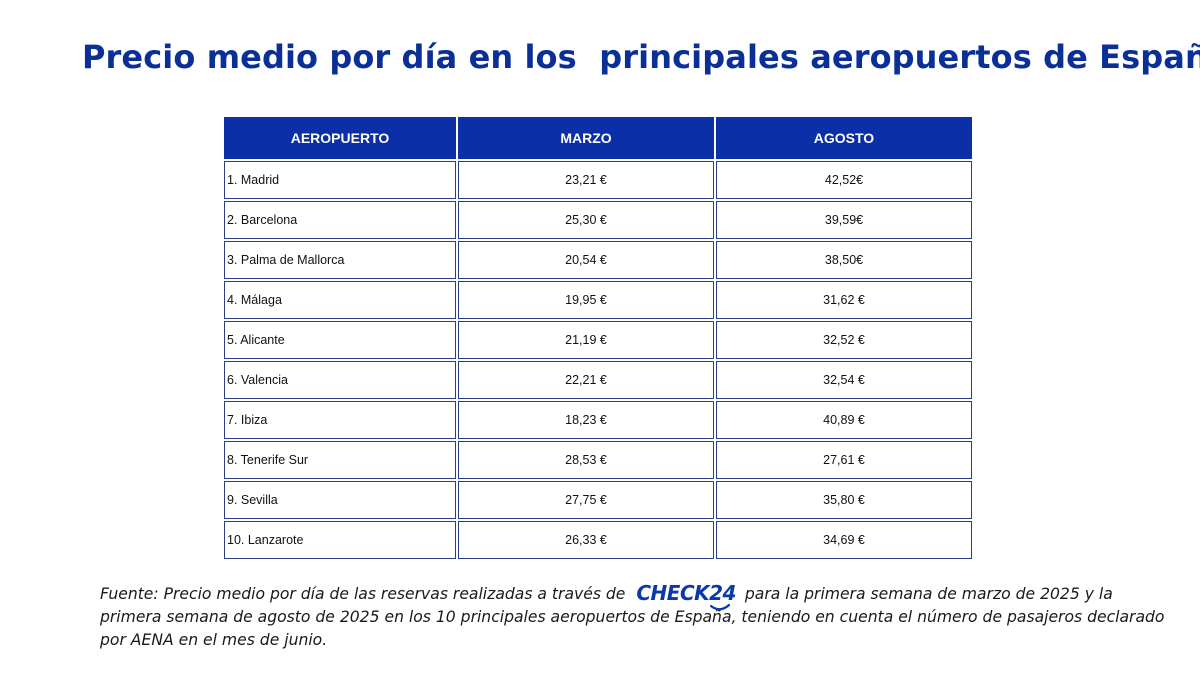  I want to click on march-price-cell: 26,33 €, so click(586, 540).